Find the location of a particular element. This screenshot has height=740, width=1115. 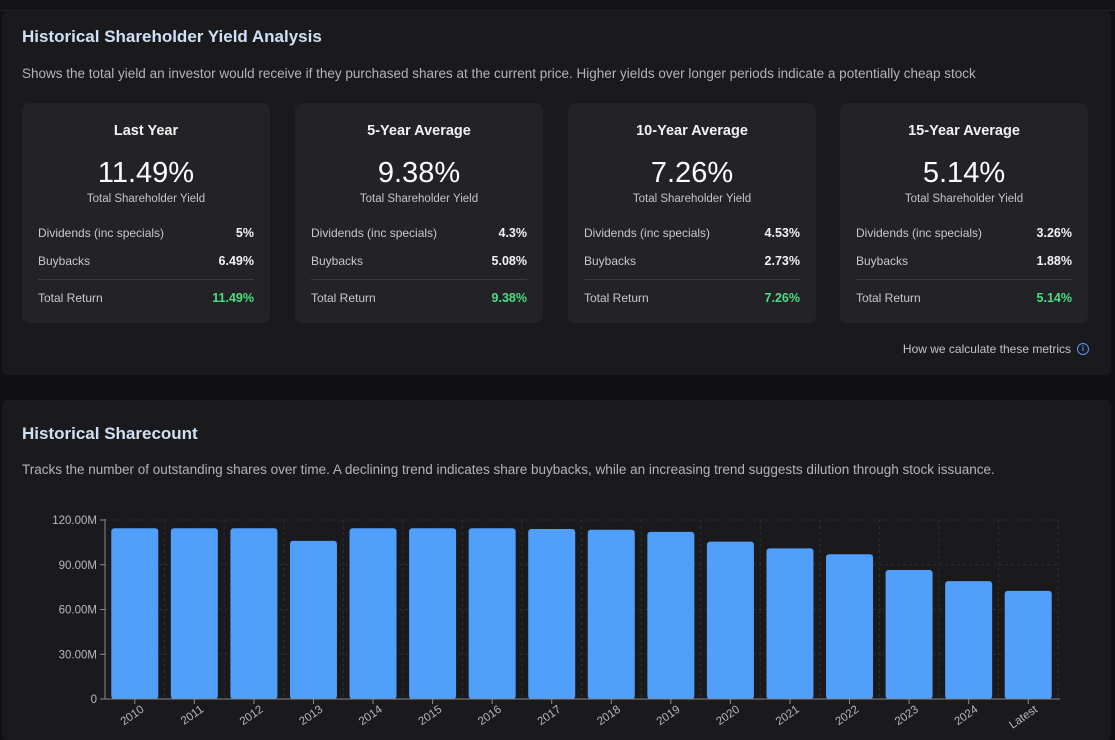

info-icon: i is located at coordinates (1083, 349).